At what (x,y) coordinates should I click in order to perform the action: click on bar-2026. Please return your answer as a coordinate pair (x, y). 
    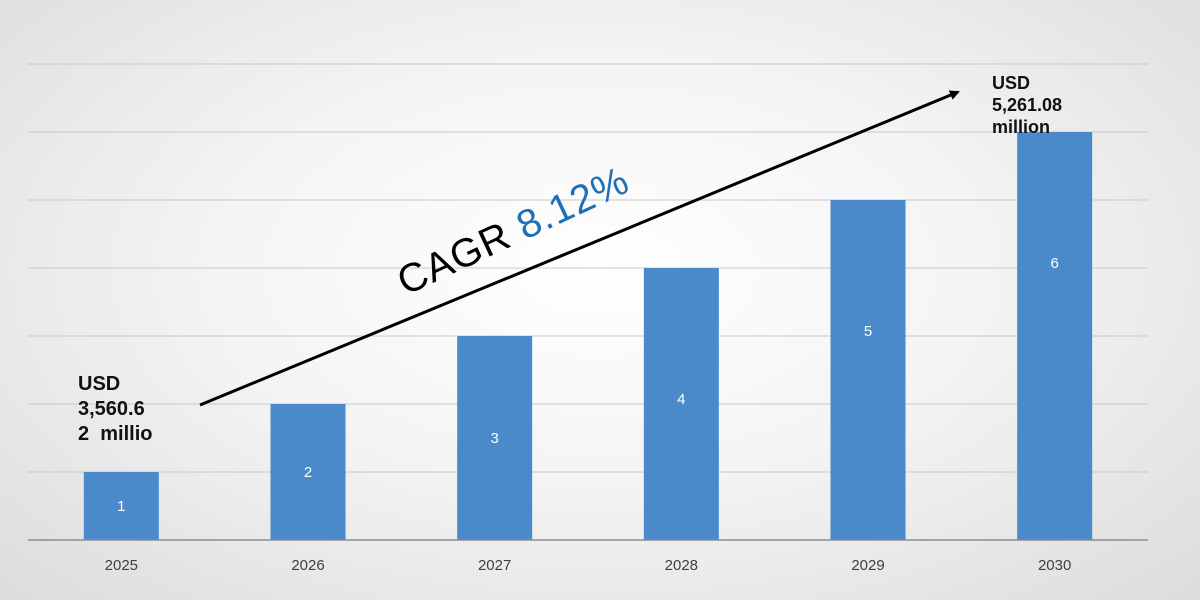
    Looking at the image, I should click on (308, 472).